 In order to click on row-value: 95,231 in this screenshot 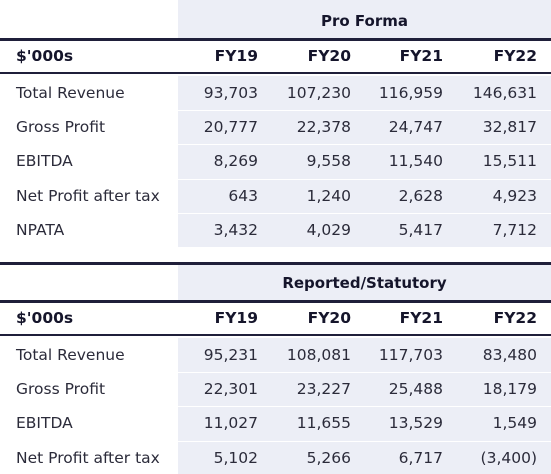, I will do `click(230, 355)`.